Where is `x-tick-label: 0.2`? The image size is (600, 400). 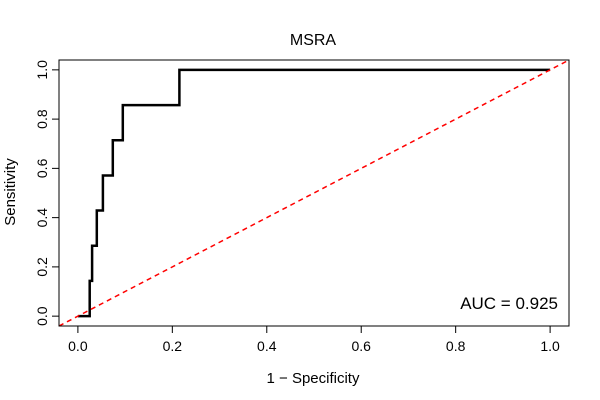
x-tick-label: 0.2 is located at coordinates (173, 346).